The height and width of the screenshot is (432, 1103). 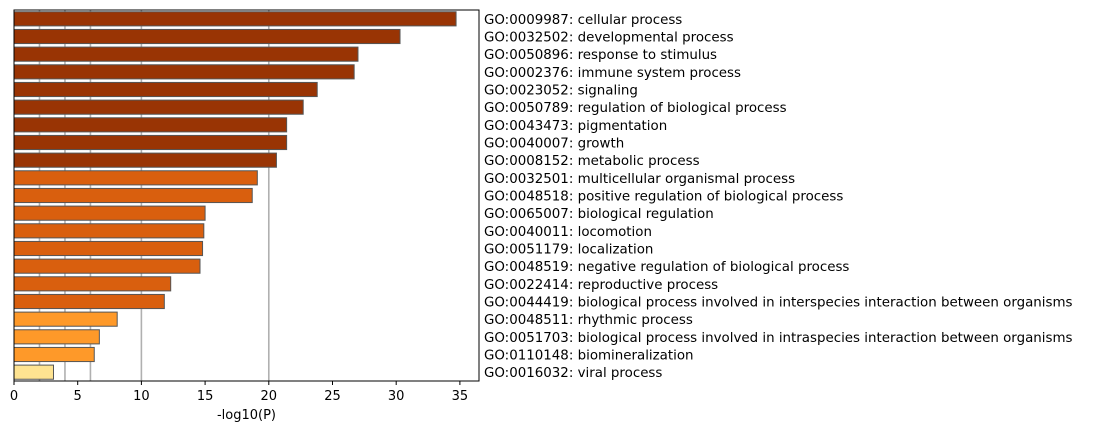 What do you see at coordinates (601, 285) in the screenshot?
I see `category-label: GO:0022414: reproductive process` at bounding box center [601, 285].